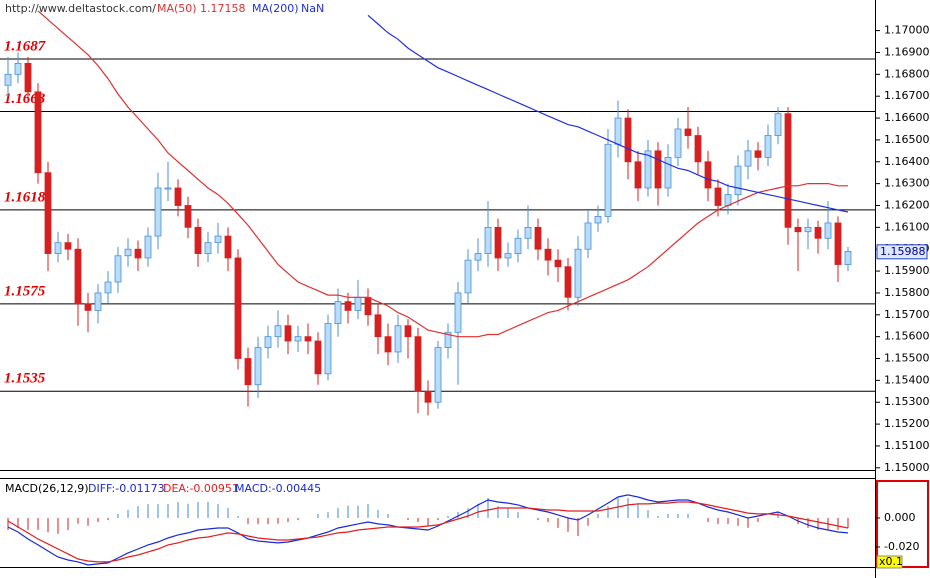  What do you see at coordinates (223, 8) in the screenshot?
I see `legend-ma50-value: 1.17158` at bounding box center [223, 8].